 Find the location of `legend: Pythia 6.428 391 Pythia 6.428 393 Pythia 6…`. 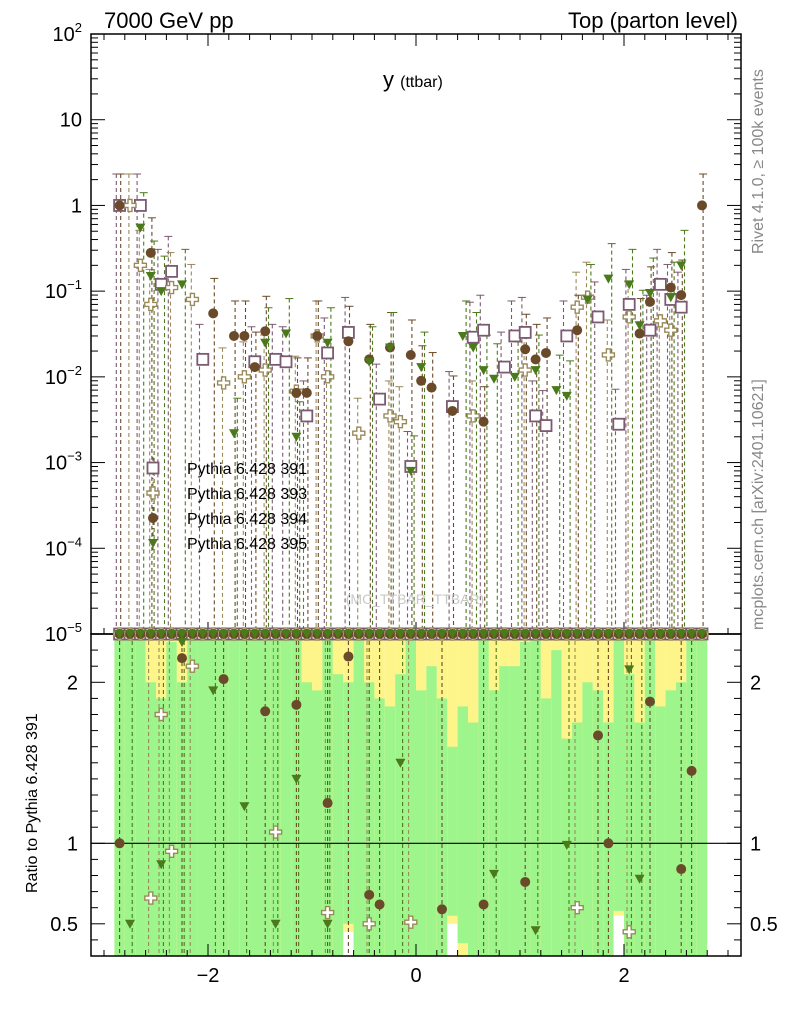

legend: Pythia 6.428 391 Pythia 6.428 393 Pythia 6… is located at coordinates (226, 505).